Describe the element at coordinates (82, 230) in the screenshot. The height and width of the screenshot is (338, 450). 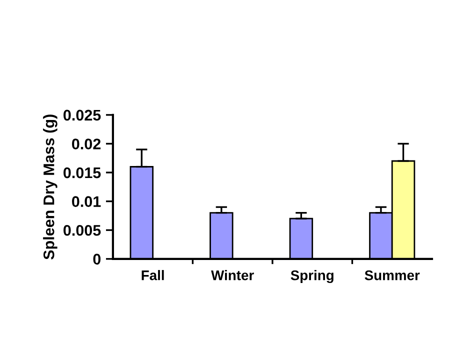
I see `y-tick-label: 0.005` at that location.